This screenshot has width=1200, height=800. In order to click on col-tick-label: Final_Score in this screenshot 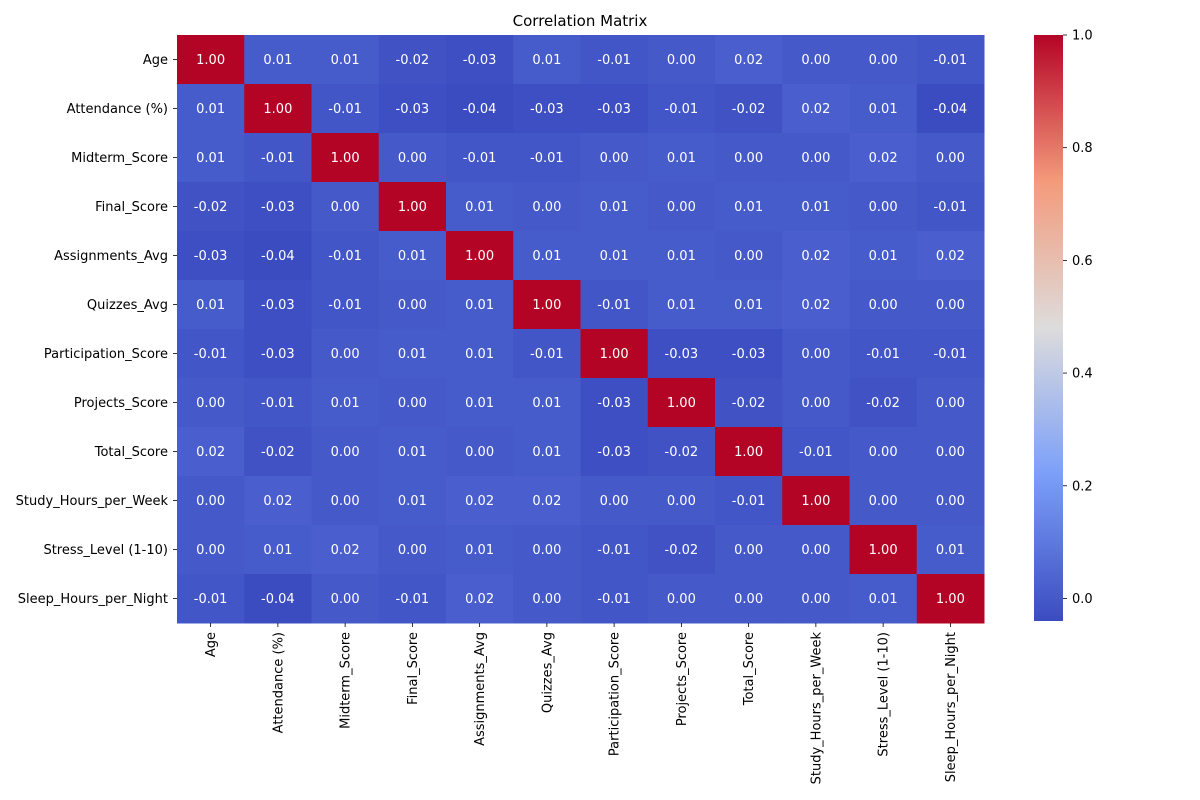, I will do `click(413, 668)`.